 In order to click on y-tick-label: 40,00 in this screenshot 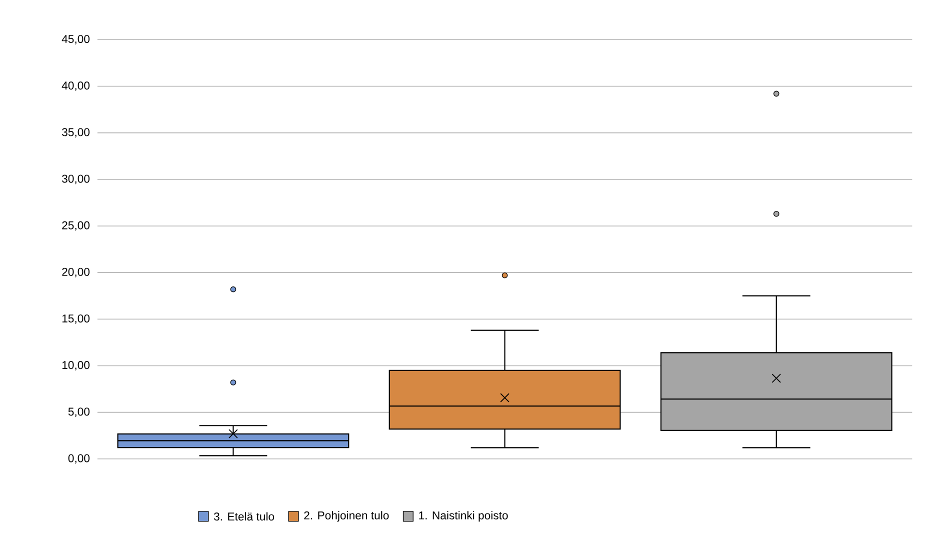, I will do `click(76, 86)`.